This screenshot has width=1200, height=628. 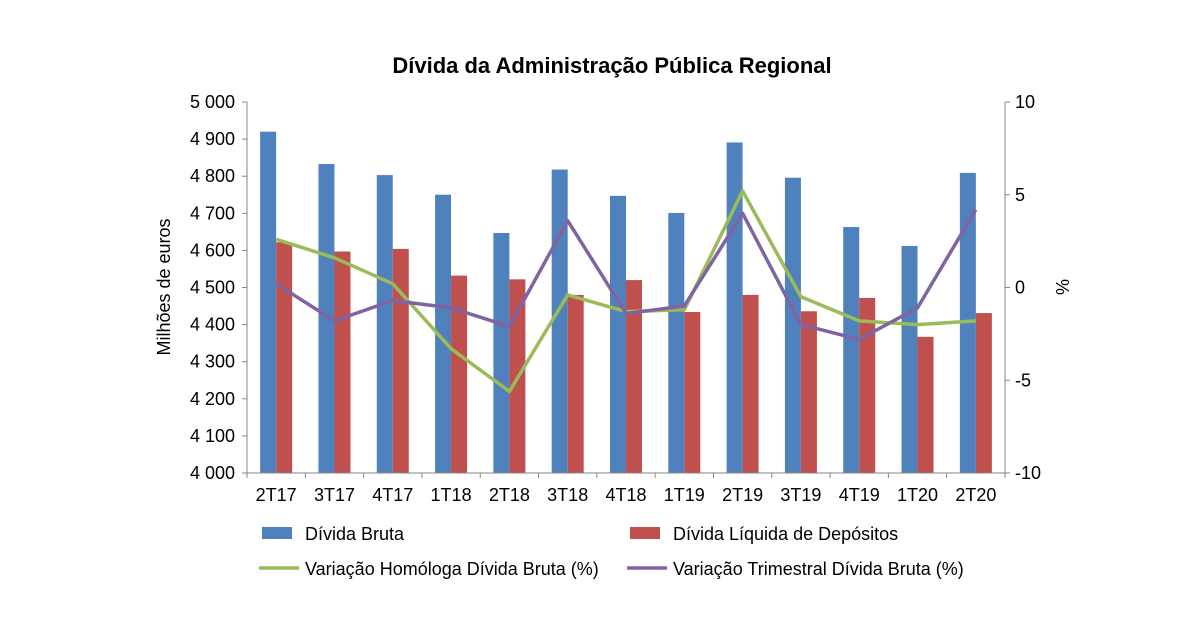 What do you see at coordinates (384, 324) in the screenshot?
I see `bar-divida-bruta-4T17` at bounding box center [384, 324].